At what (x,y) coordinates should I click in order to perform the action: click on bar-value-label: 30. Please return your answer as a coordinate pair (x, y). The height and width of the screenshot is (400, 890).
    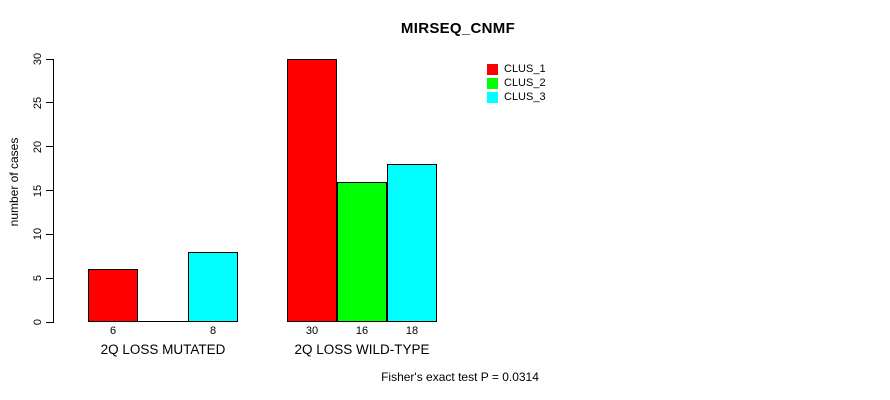
    Looking at the image, I should click on (312, 331).